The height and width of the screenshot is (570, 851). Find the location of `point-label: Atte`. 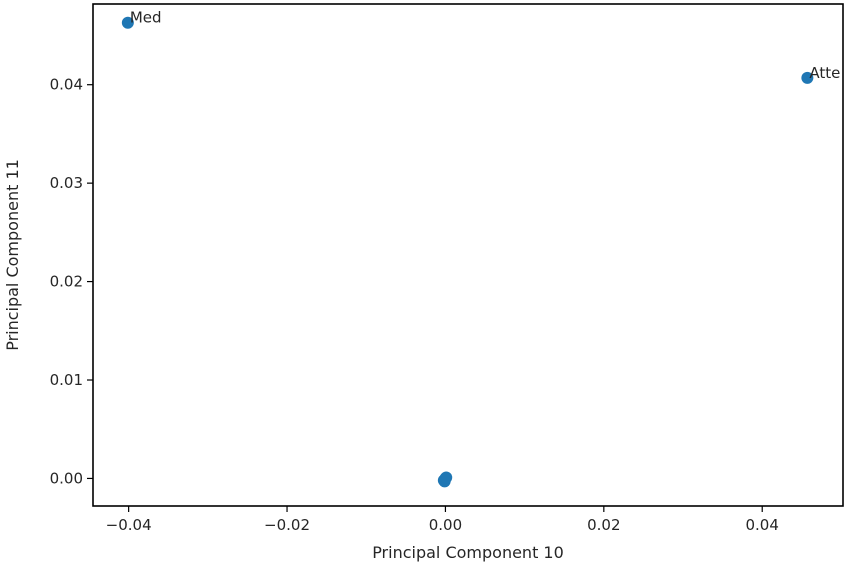

point-label: Atte is located at coordinates (824, 73).